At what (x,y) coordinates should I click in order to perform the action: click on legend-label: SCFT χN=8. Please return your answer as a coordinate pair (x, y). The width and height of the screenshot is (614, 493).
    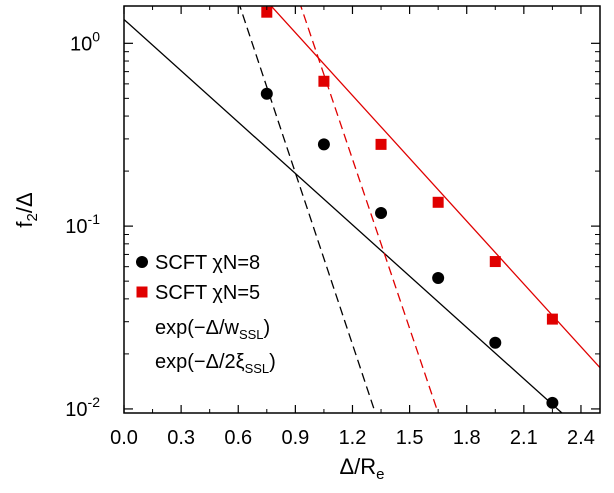
    Looking at the image, I should click on (207, 263).